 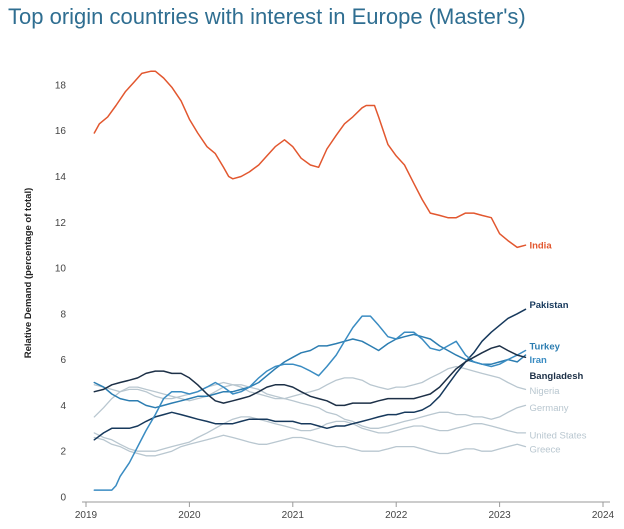 What do you see at coordinates (345, 511) in the screenshot?
I see `x-tick-group: 2019 2020 2021 2022 2023 2024` at bounding box center [345, 511].